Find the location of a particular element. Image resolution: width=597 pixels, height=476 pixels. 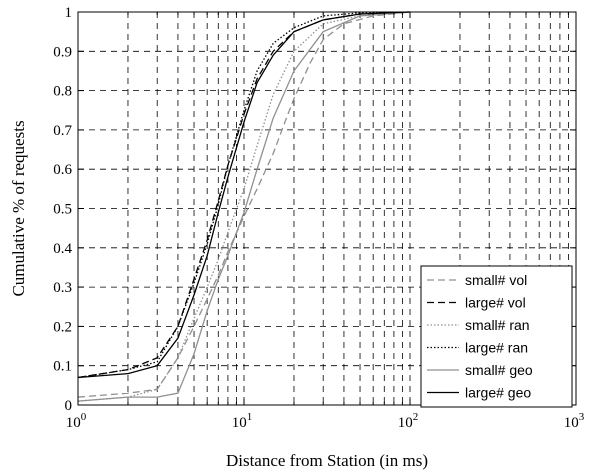

x-axis-label: Distance from Station (in ms) is located at coordinates (327, 460).